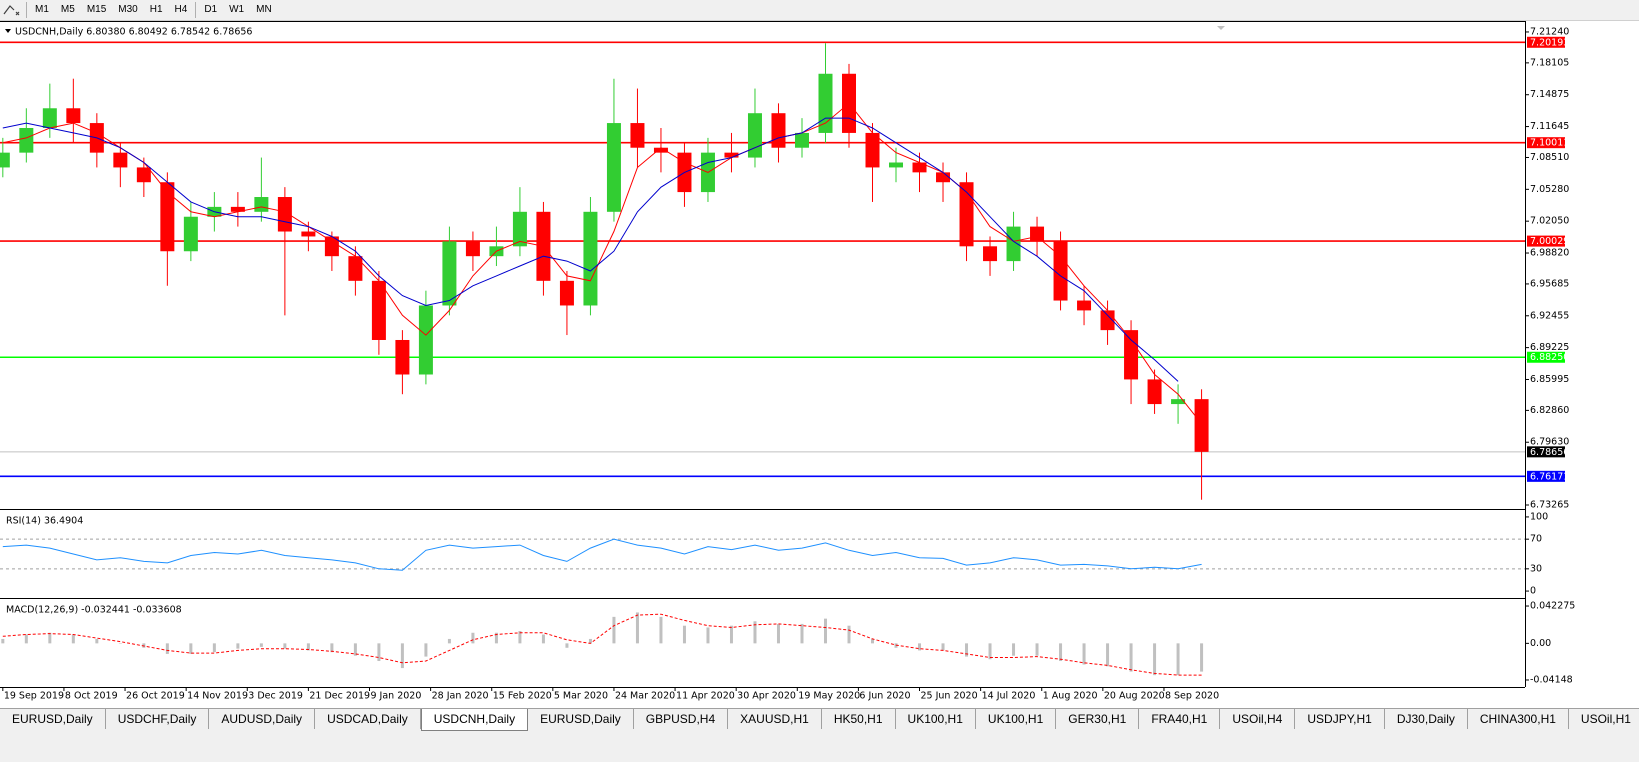  What do you see at coordinates (128, 9) in the screenshot?
I see `timeframe-button: M30` at bounding box center [128, 9].